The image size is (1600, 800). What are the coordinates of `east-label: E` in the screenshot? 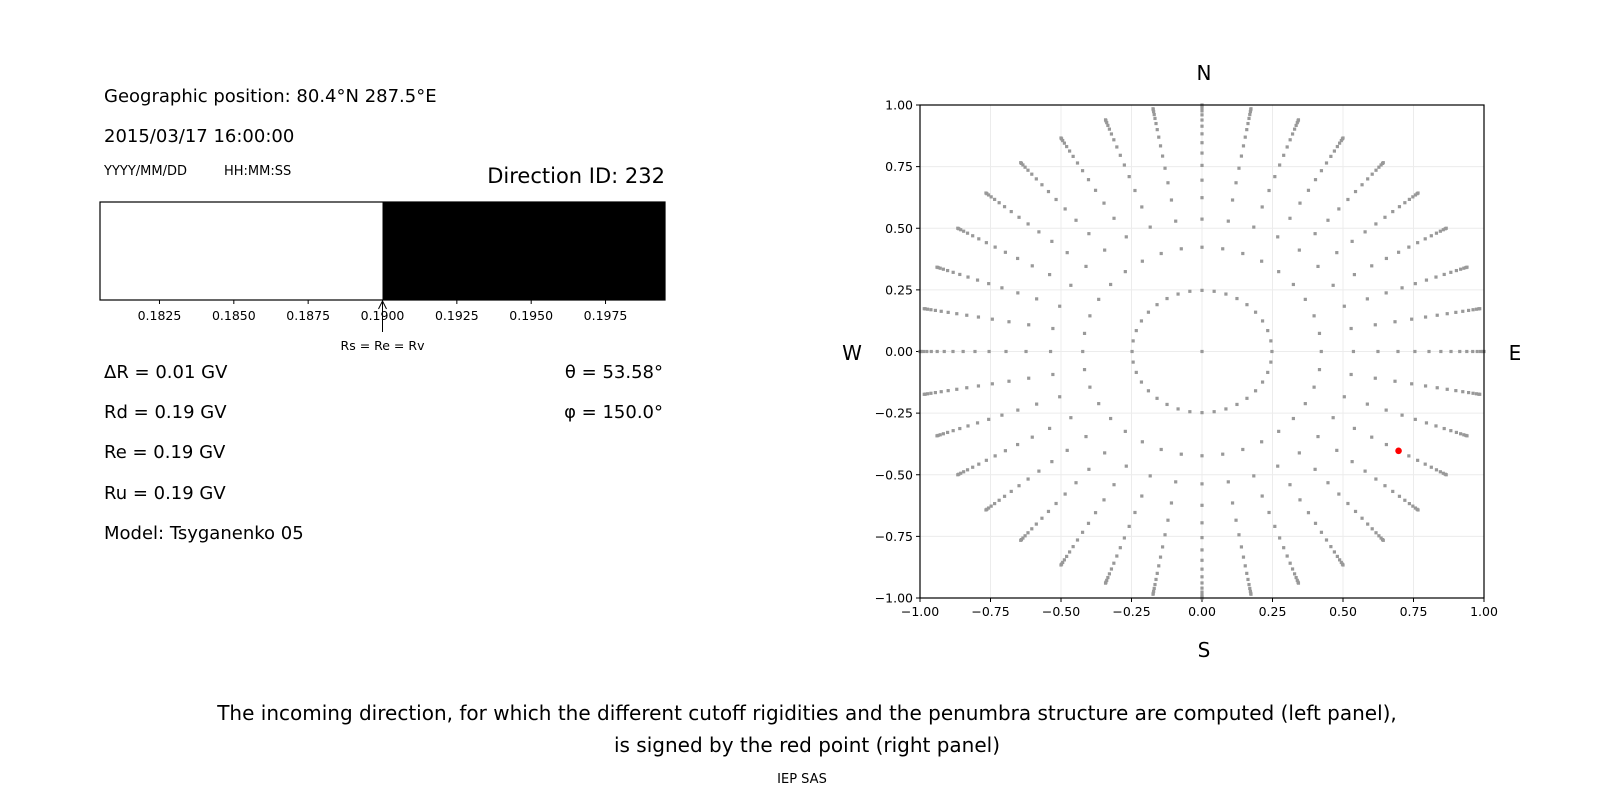 It's located at (1515, 353).